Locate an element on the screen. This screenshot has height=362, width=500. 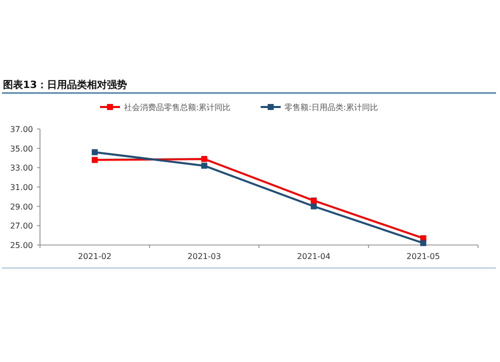
y-tick-label: 35.00 is located at coordinates (21, 149).